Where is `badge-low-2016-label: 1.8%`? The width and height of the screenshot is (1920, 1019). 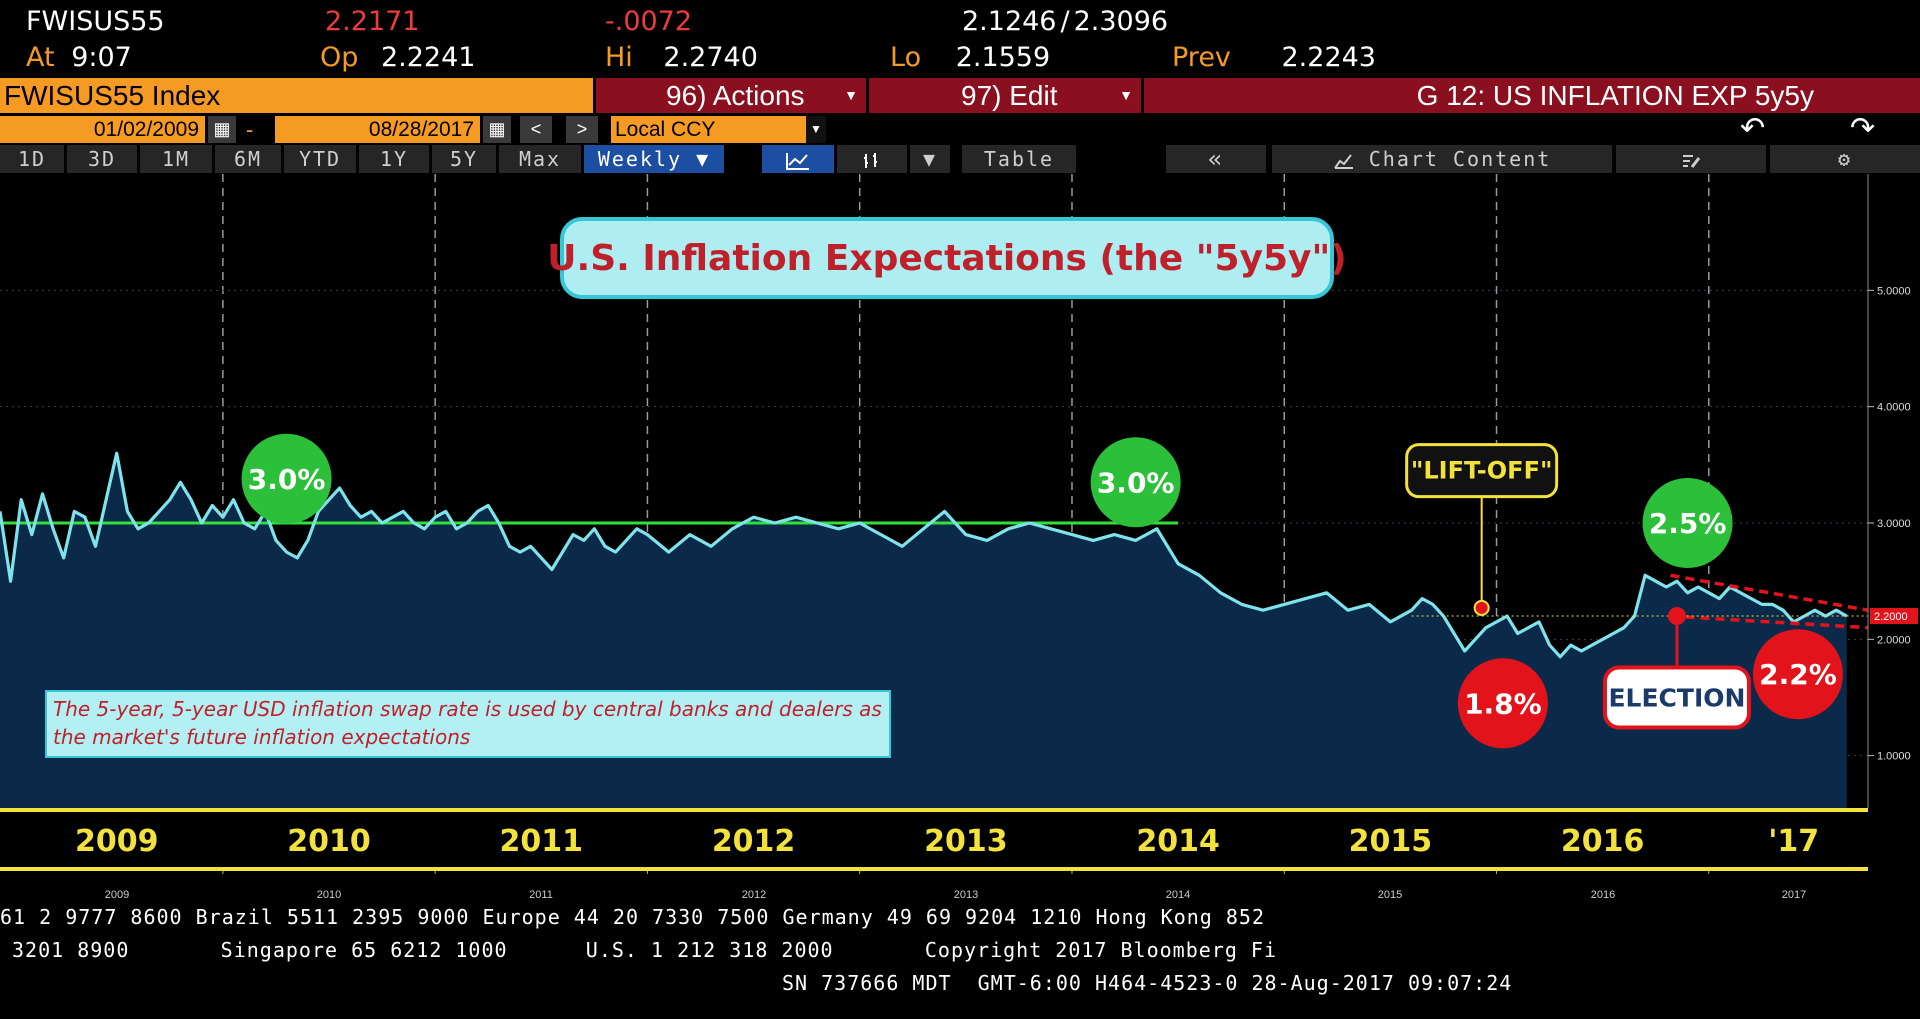
badge-low-2016-label: 1.8% is located at coordinates (1503, 703).